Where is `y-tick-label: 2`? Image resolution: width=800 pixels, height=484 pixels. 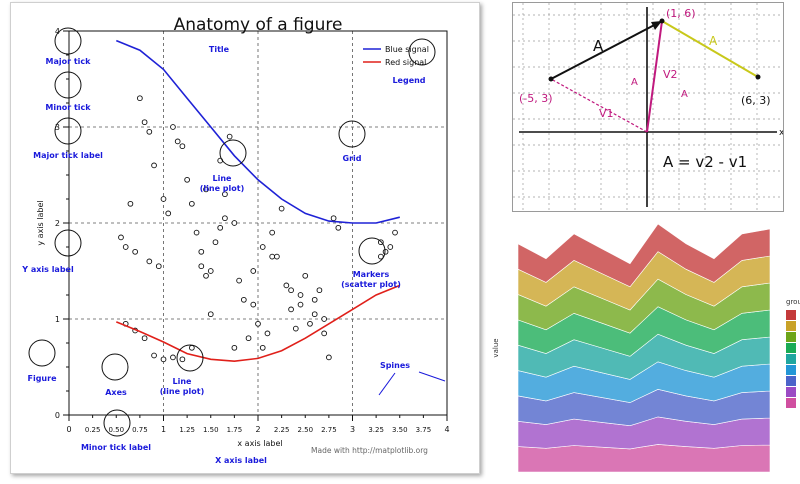
y-tick-label: 2 is located at coordinates (57, 223).